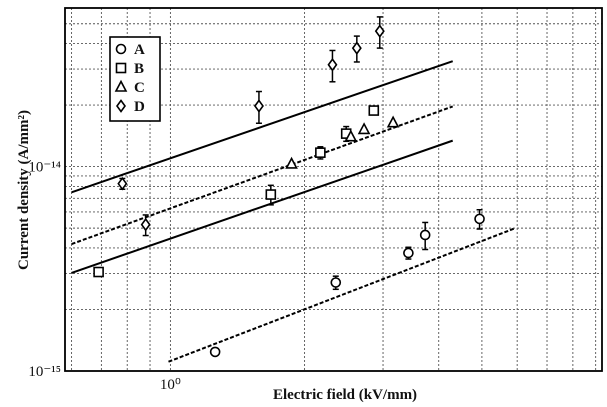 This screenshot has height=407, width=607. I want to click on legend-marker-b, so click(121, 68).